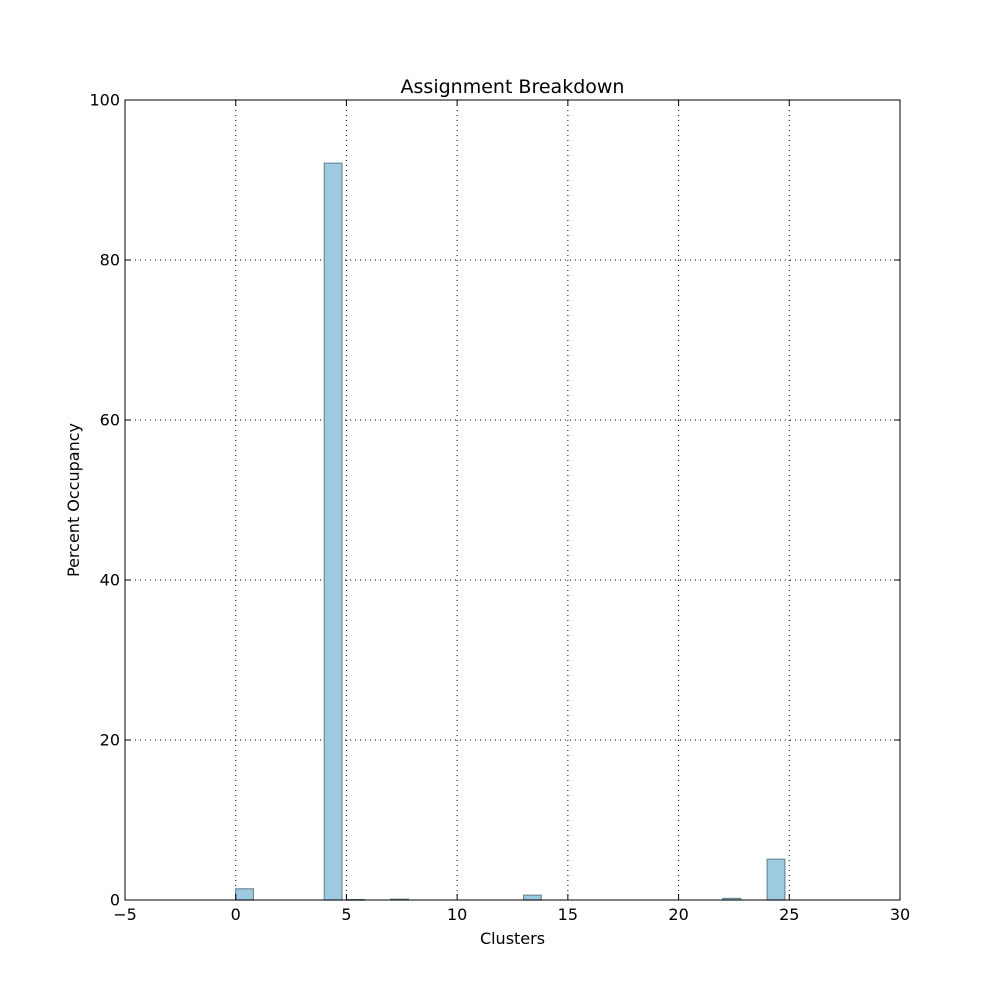 Image resolution: width=1000 pixels, height=1000 pixels. What do you see at coordinates (110, 260) in the screenshot?
I see `y-tick-label: 80` at bounding box center [110, 260].